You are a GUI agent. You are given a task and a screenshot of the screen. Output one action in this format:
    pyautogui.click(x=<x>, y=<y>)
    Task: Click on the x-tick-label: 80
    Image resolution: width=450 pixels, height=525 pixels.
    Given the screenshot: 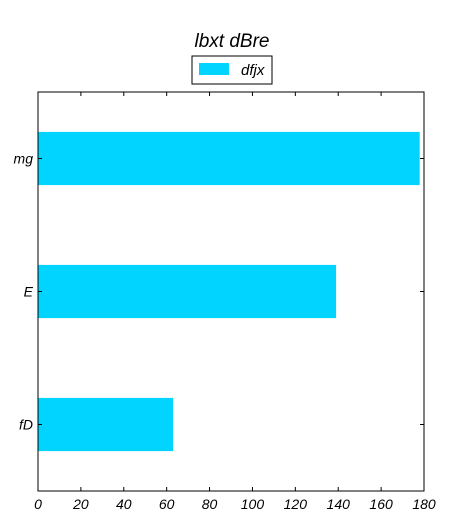 What is the action you would take?
    pyautogui.click(x=210, y=504)
    